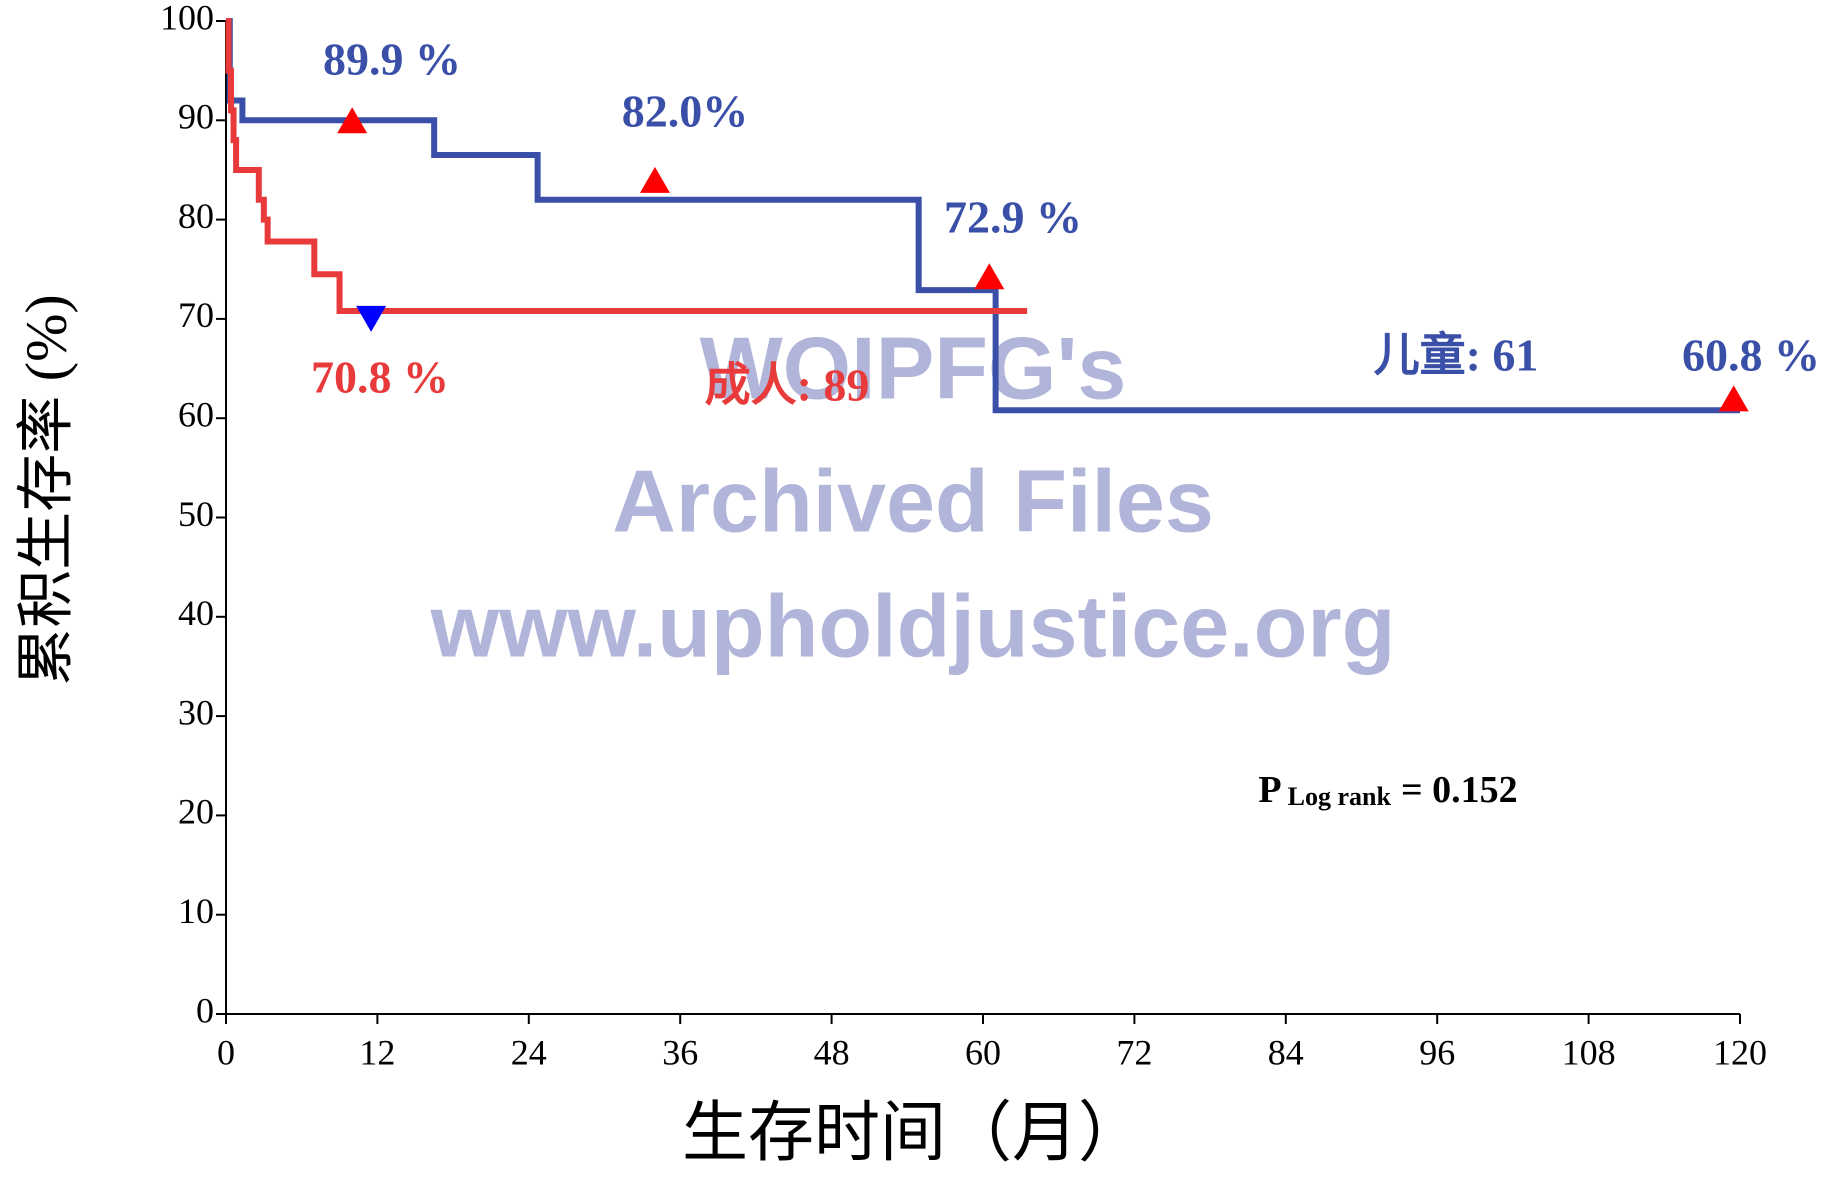 Image resolution: width=1829 pixels, height=1178 pixels. I want to click on p-prefix: P, so click(1269, 790).